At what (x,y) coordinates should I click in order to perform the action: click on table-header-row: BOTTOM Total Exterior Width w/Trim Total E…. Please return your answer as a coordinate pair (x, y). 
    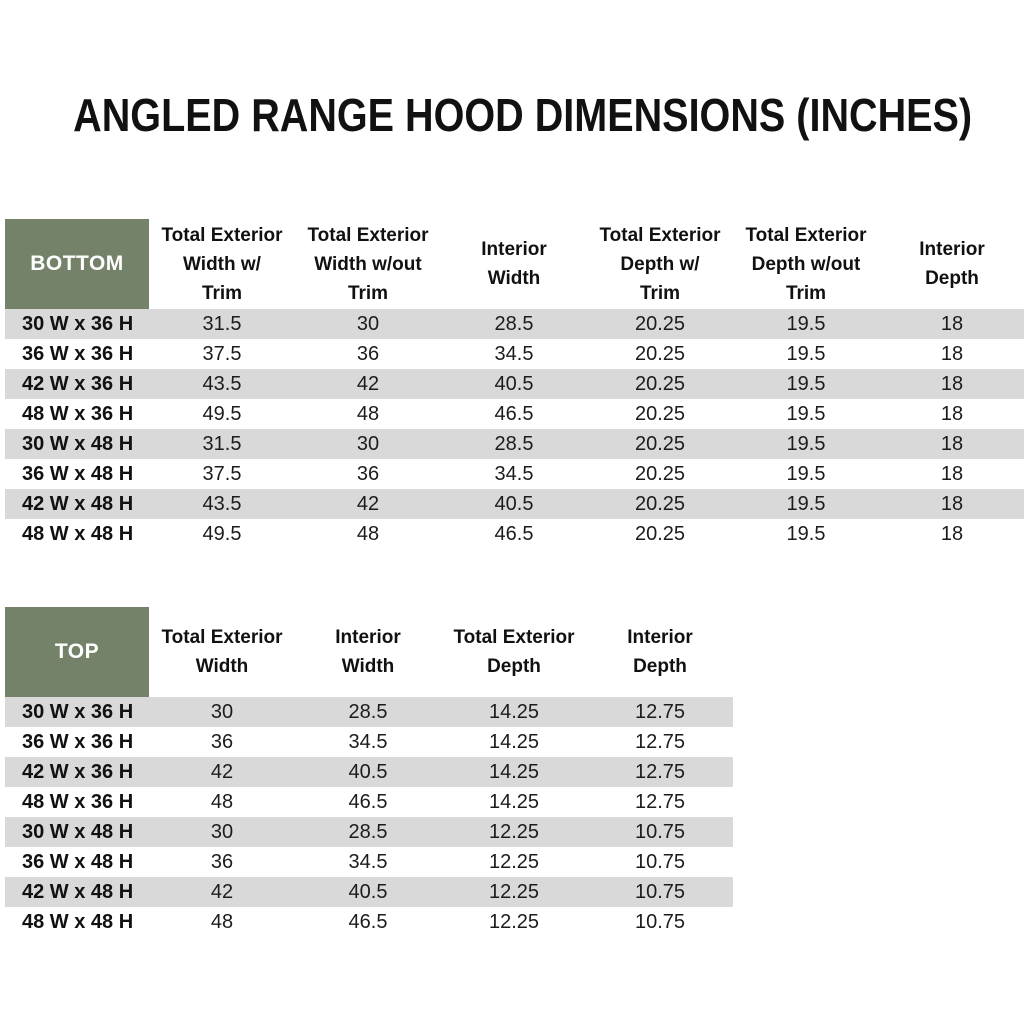
    Looking at the image, I should click on (514, 264).